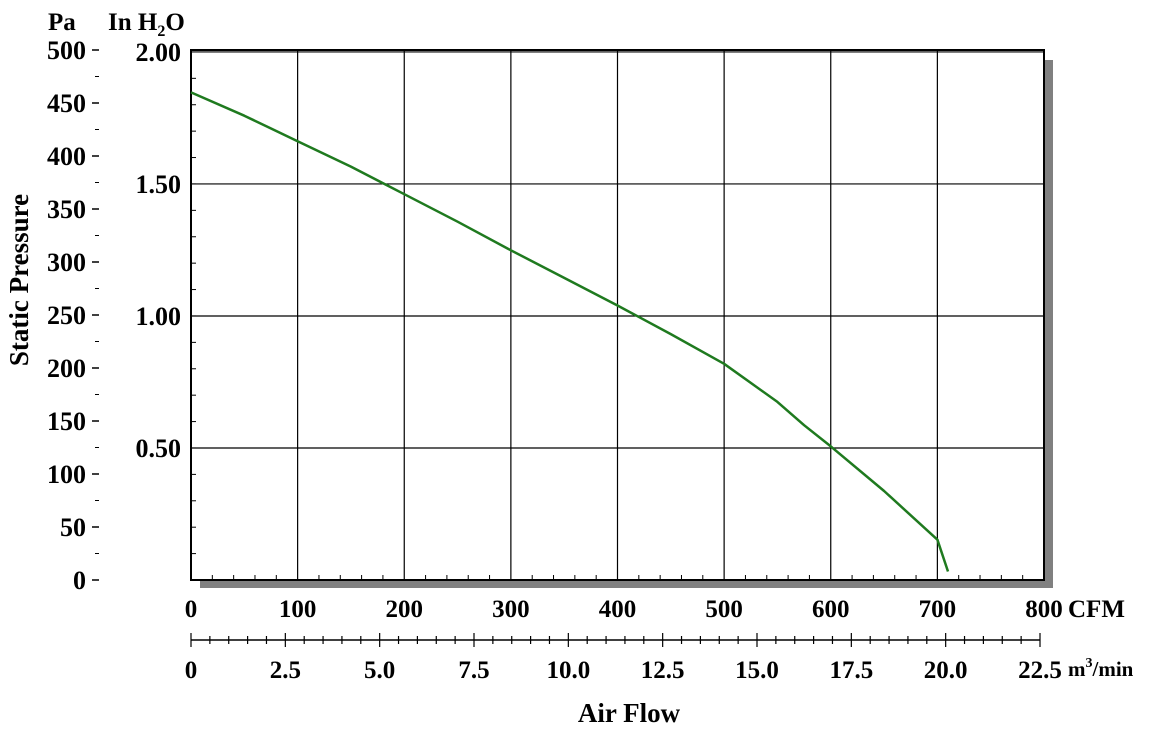  I want to click on m3min-tick-label: 17.5, so click(851, 670).